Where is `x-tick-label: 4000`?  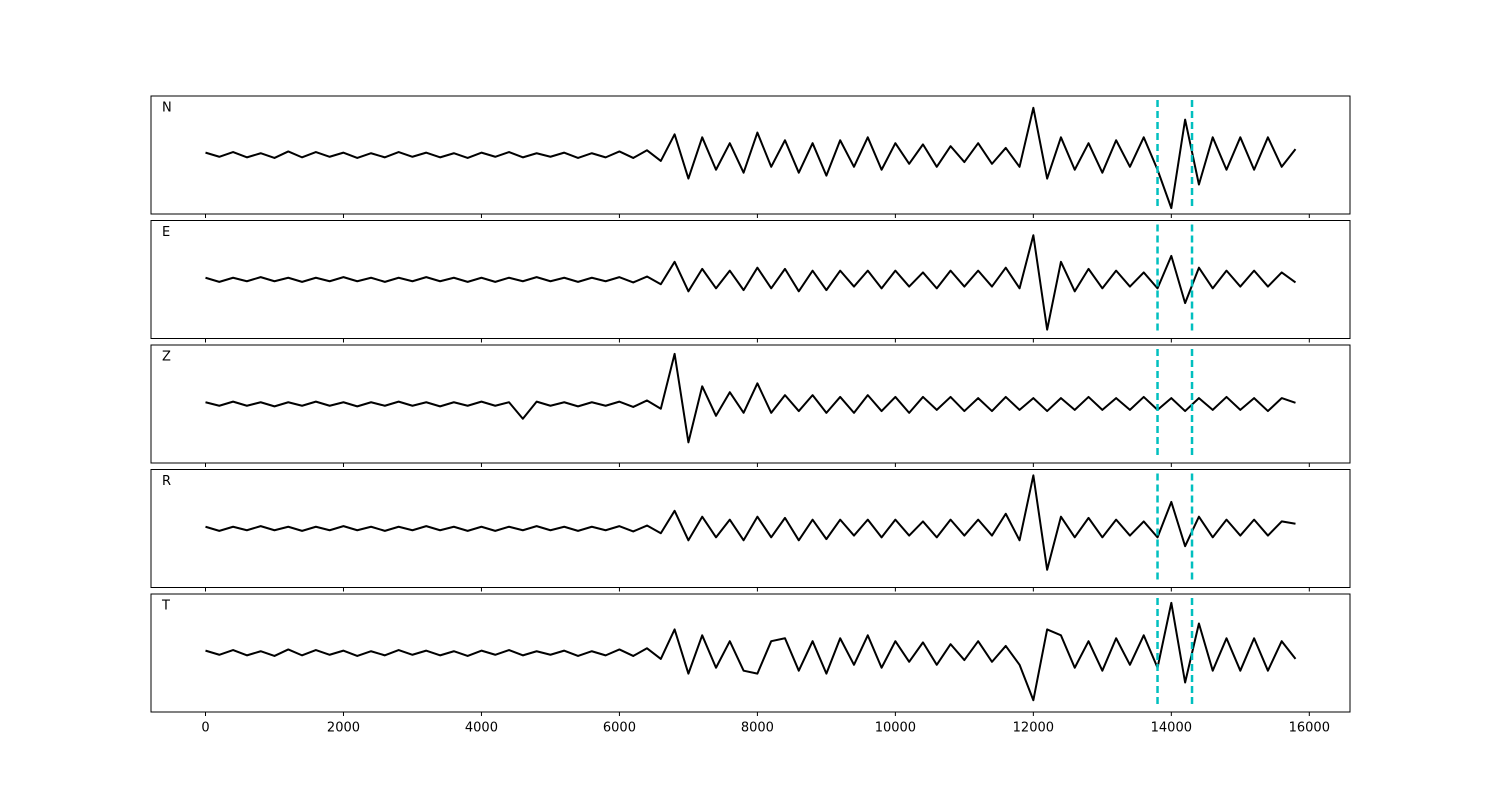 x-tick-label: 4000 is located at coordinates (481, 728).